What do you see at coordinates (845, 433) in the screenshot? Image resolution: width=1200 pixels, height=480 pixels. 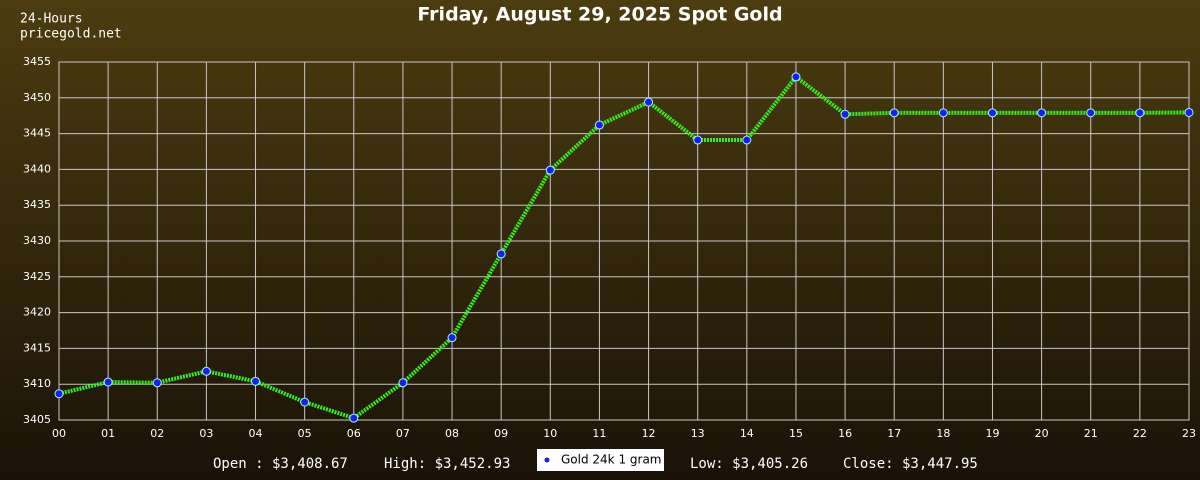 I see `x-tick-label: 16` at bounding box center [845, 433].